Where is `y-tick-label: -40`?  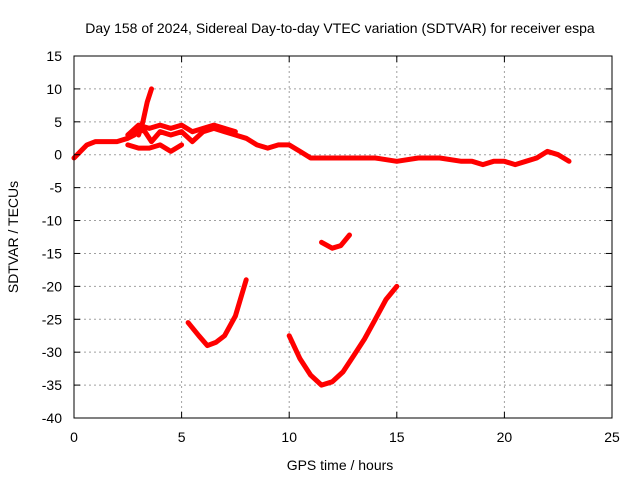 y-tick-label: -40 is located at coordinates (52, 418).